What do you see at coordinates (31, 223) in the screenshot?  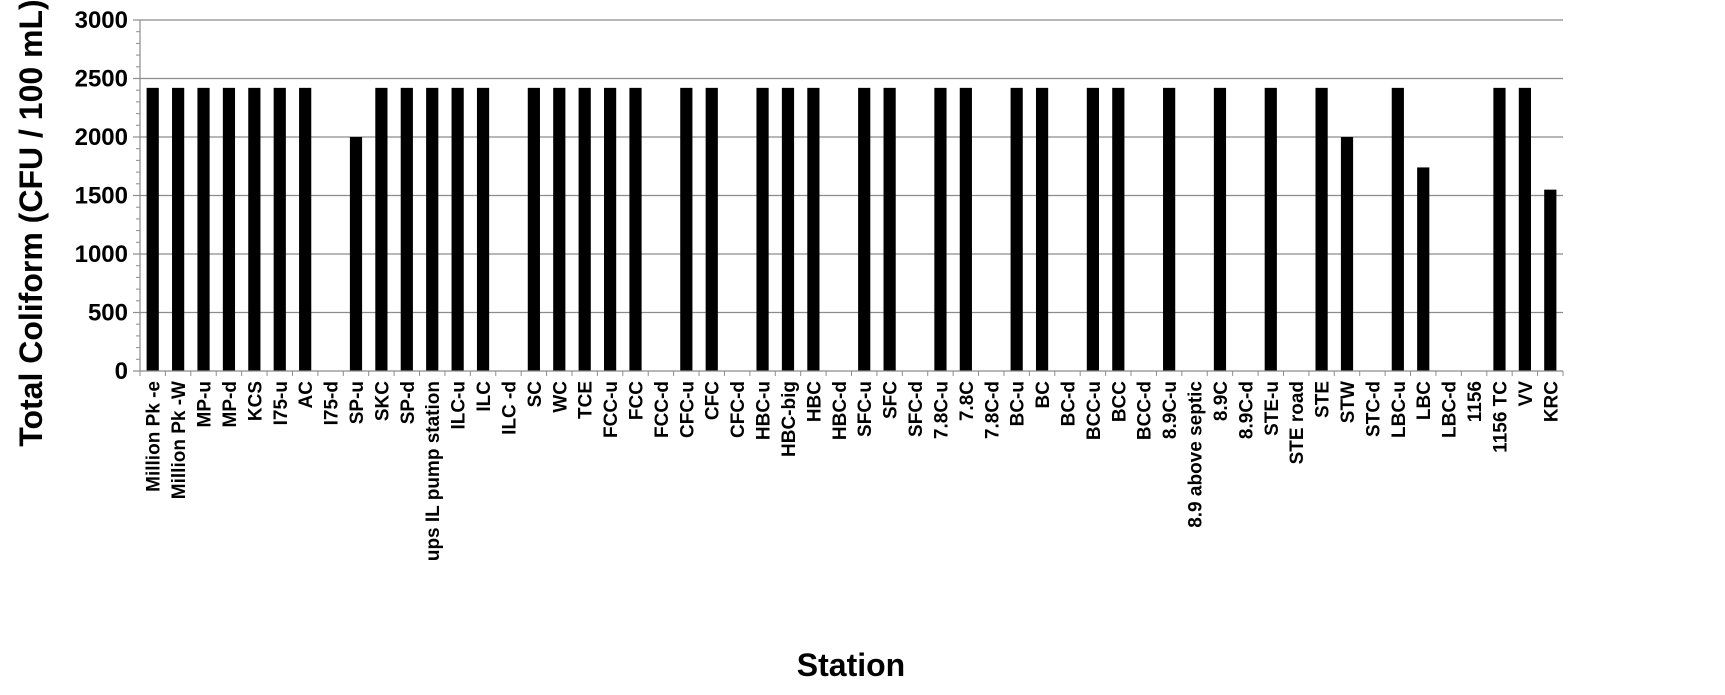 I see `y-axis-title: Total Coliform (CFU / 100 mL)` at bounding box center [31, 223].